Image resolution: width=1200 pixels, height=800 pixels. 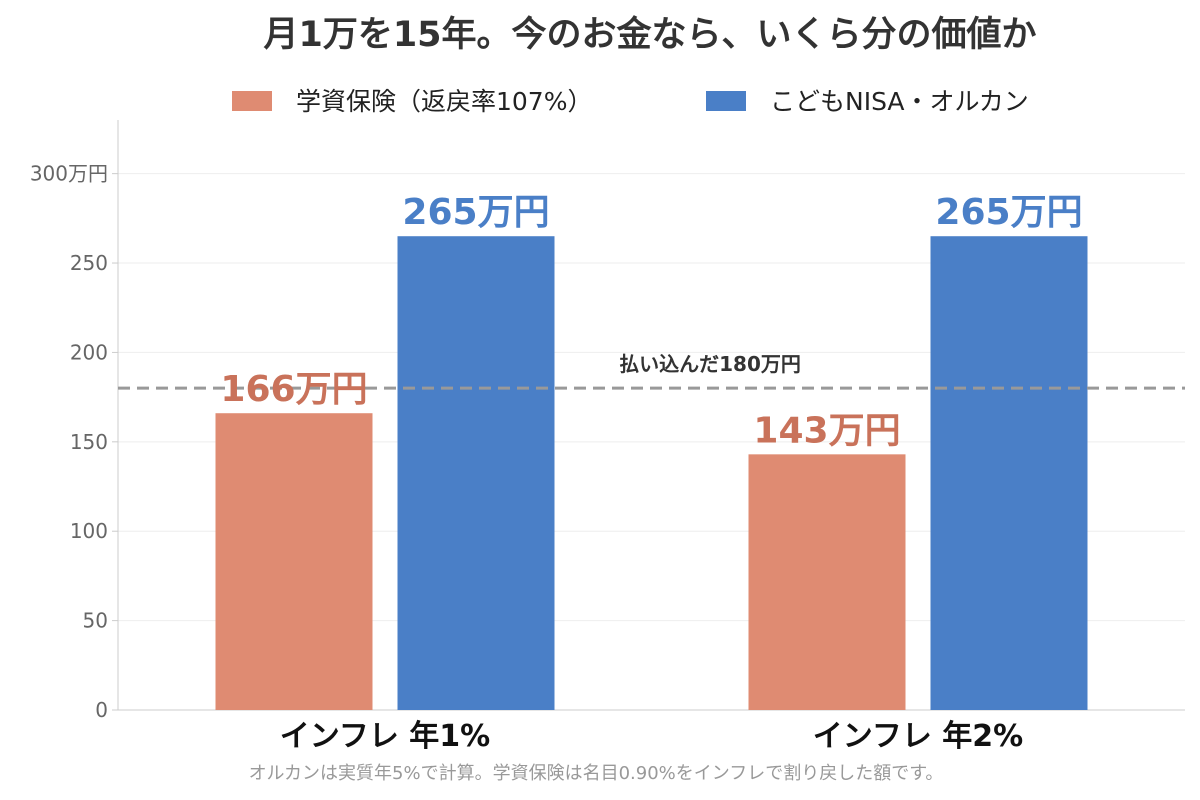 I want to click on legend: 学資保険（返戻率107%） こどもNISA・オルカン, so click(x=630, y=101).